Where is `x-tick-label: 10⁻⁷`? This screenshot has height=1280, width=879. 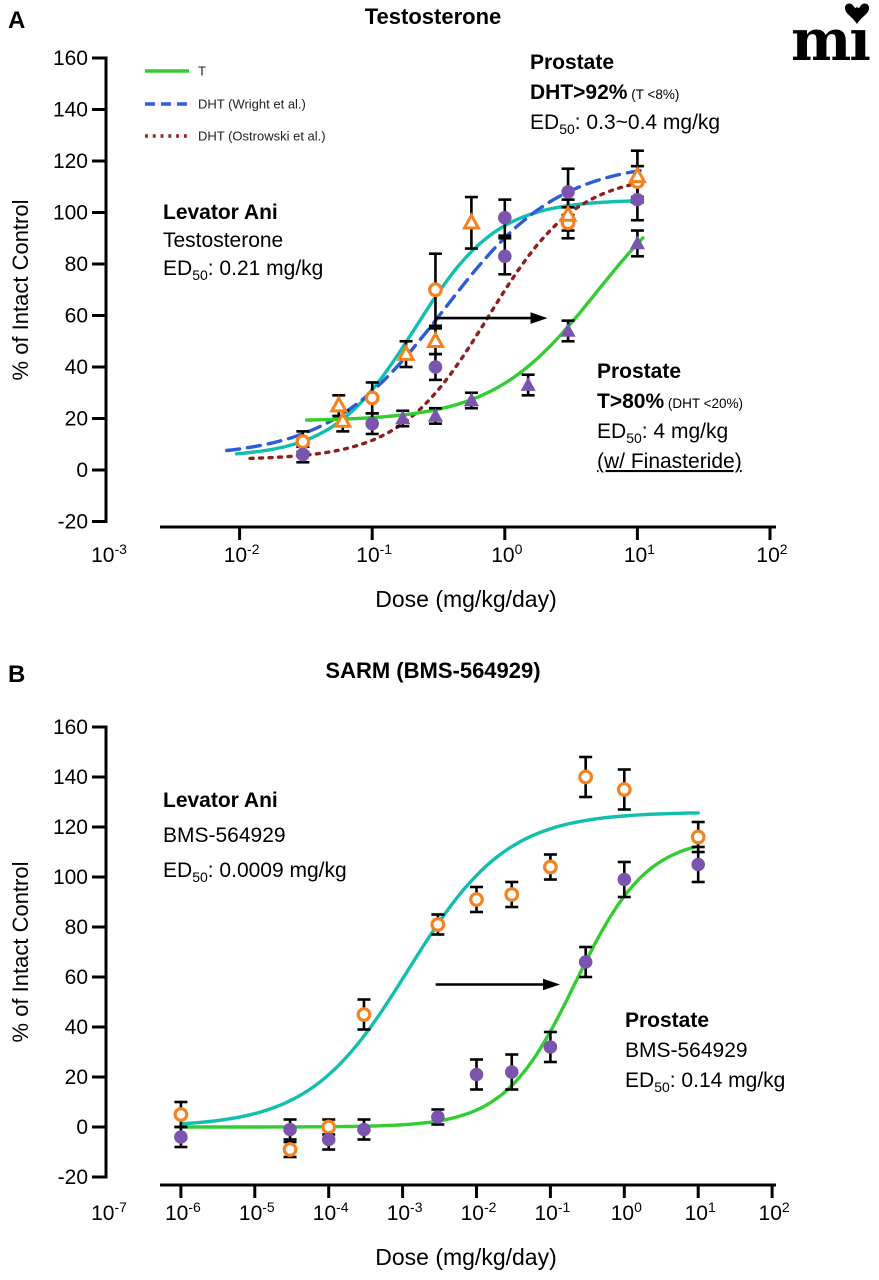 x-tick-label: 10⁻⁷ is located at coordinates (109, 1212).